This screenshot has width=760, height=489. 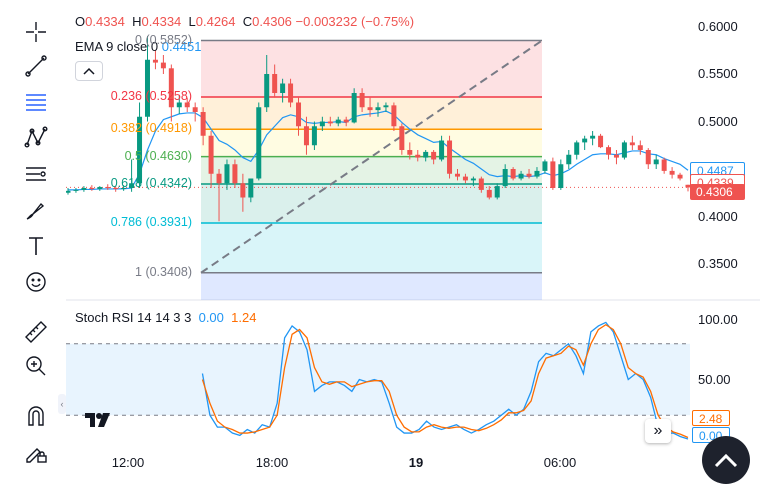 What do you see at coordinates (117, 46) in the screenshot?
I see `ema-legend-label: EMA 9 close 0` at bounding box center [117, 46].